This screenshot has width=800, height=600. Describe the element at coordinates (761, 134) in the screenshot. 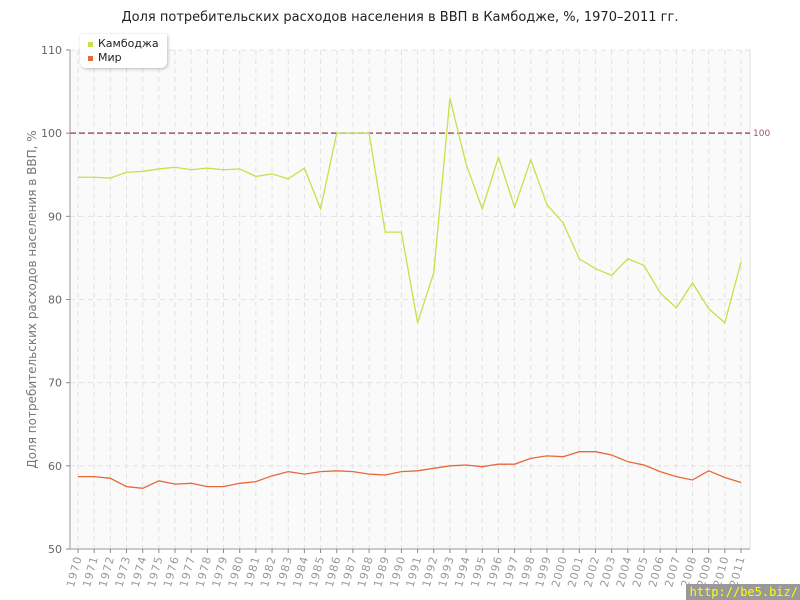

I see `reference-line-label: 100` at that location.